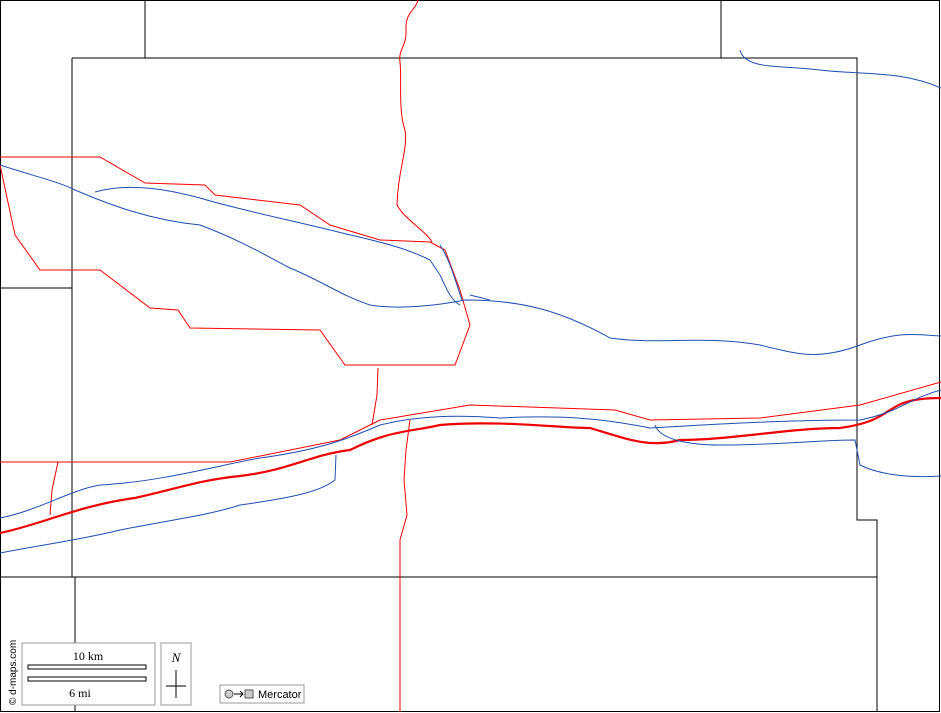 Image resolution: width=941 pixels, height=713 pixels. What do you see at coordinates (176, 684) in the screenshot?
I see `north-arrow` at bounding box center [176, 684].